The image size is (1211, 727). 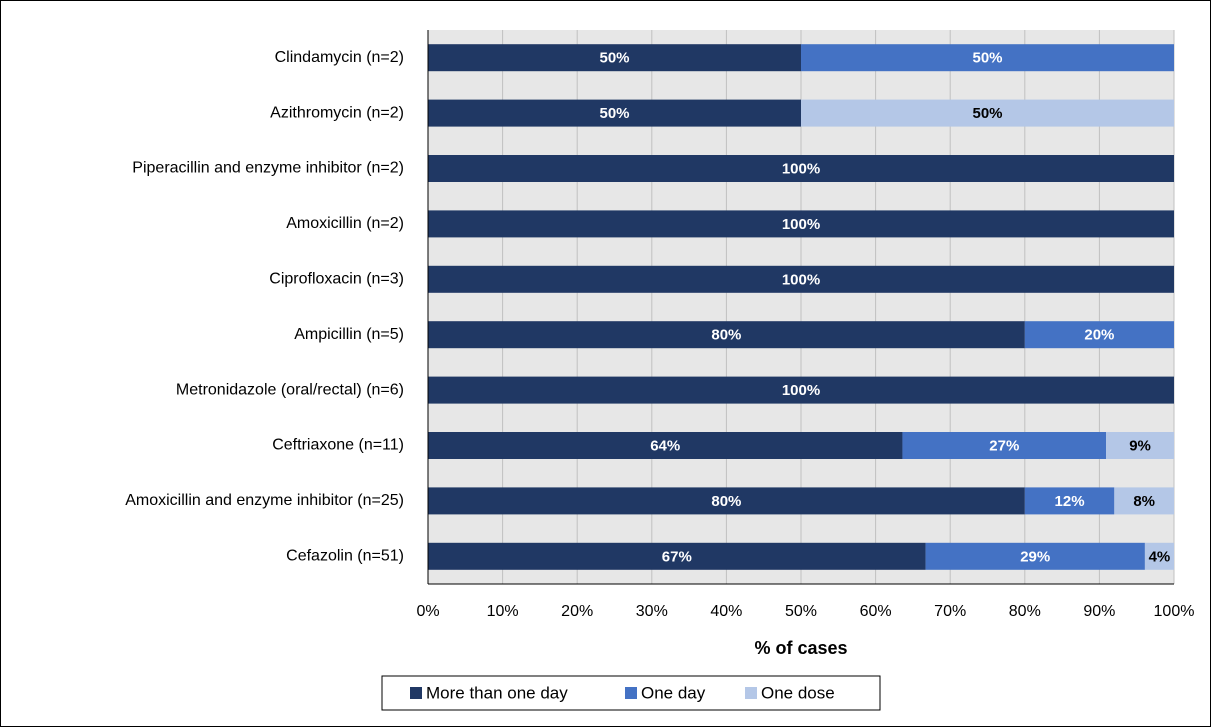 What do you see at coordinates (338, 445) in the screenshot?
I see `y-tick-label: Ceftriaxone (n=11)` at bounding box center [338, 445].